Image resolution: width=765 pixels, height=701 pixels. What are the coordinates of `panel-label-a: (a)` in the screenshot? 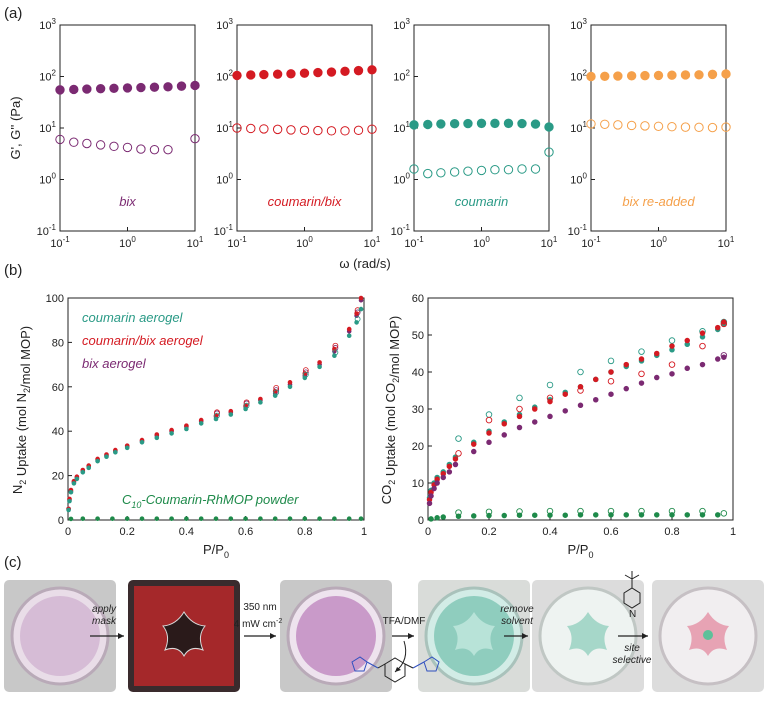 It's located at (13, 13).